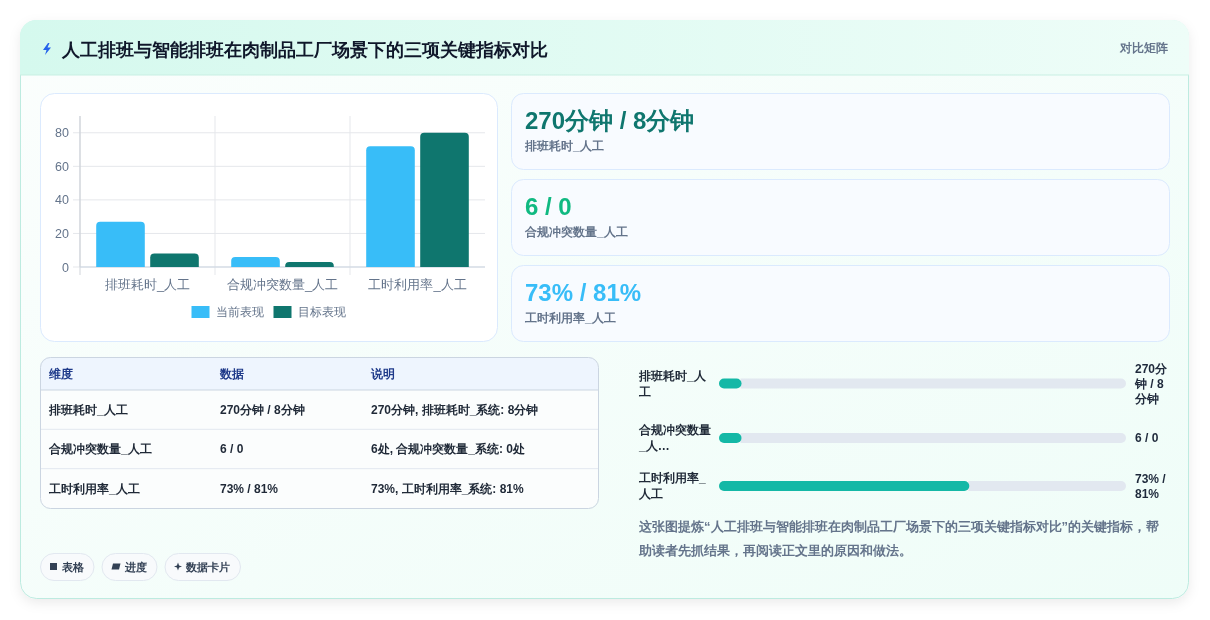 The height and width of the screenshot is (620, 1210). I want to click on category-label: 说明, so click(382, 373).